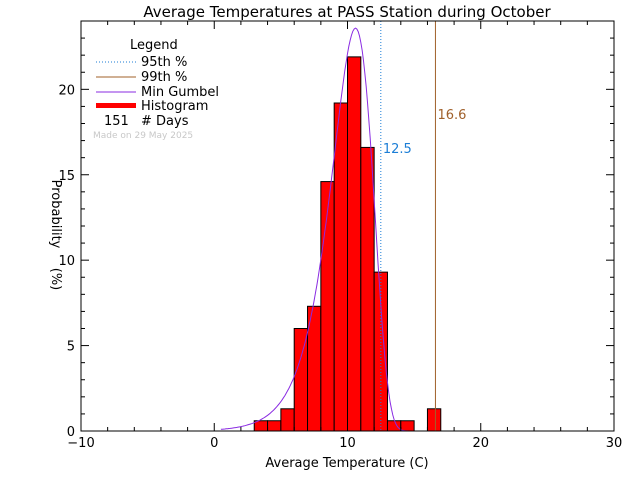 Image resolution: width=640 pixels, height=480 pixels. Describe the element at coordinates (480, 443) in the screenshot. I see `x-tick-label: 20` at that location.